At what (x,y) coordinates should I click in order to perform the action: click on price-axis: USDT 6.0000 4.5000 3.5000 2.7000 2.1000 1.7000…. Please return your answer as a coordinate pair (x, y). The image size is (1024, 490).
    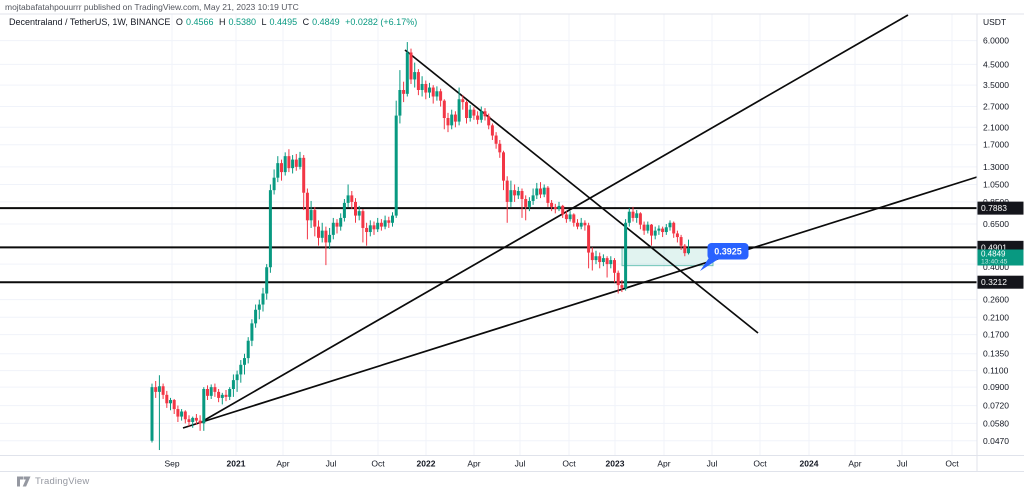
    Looking at the image, I should click on (1000, 231).